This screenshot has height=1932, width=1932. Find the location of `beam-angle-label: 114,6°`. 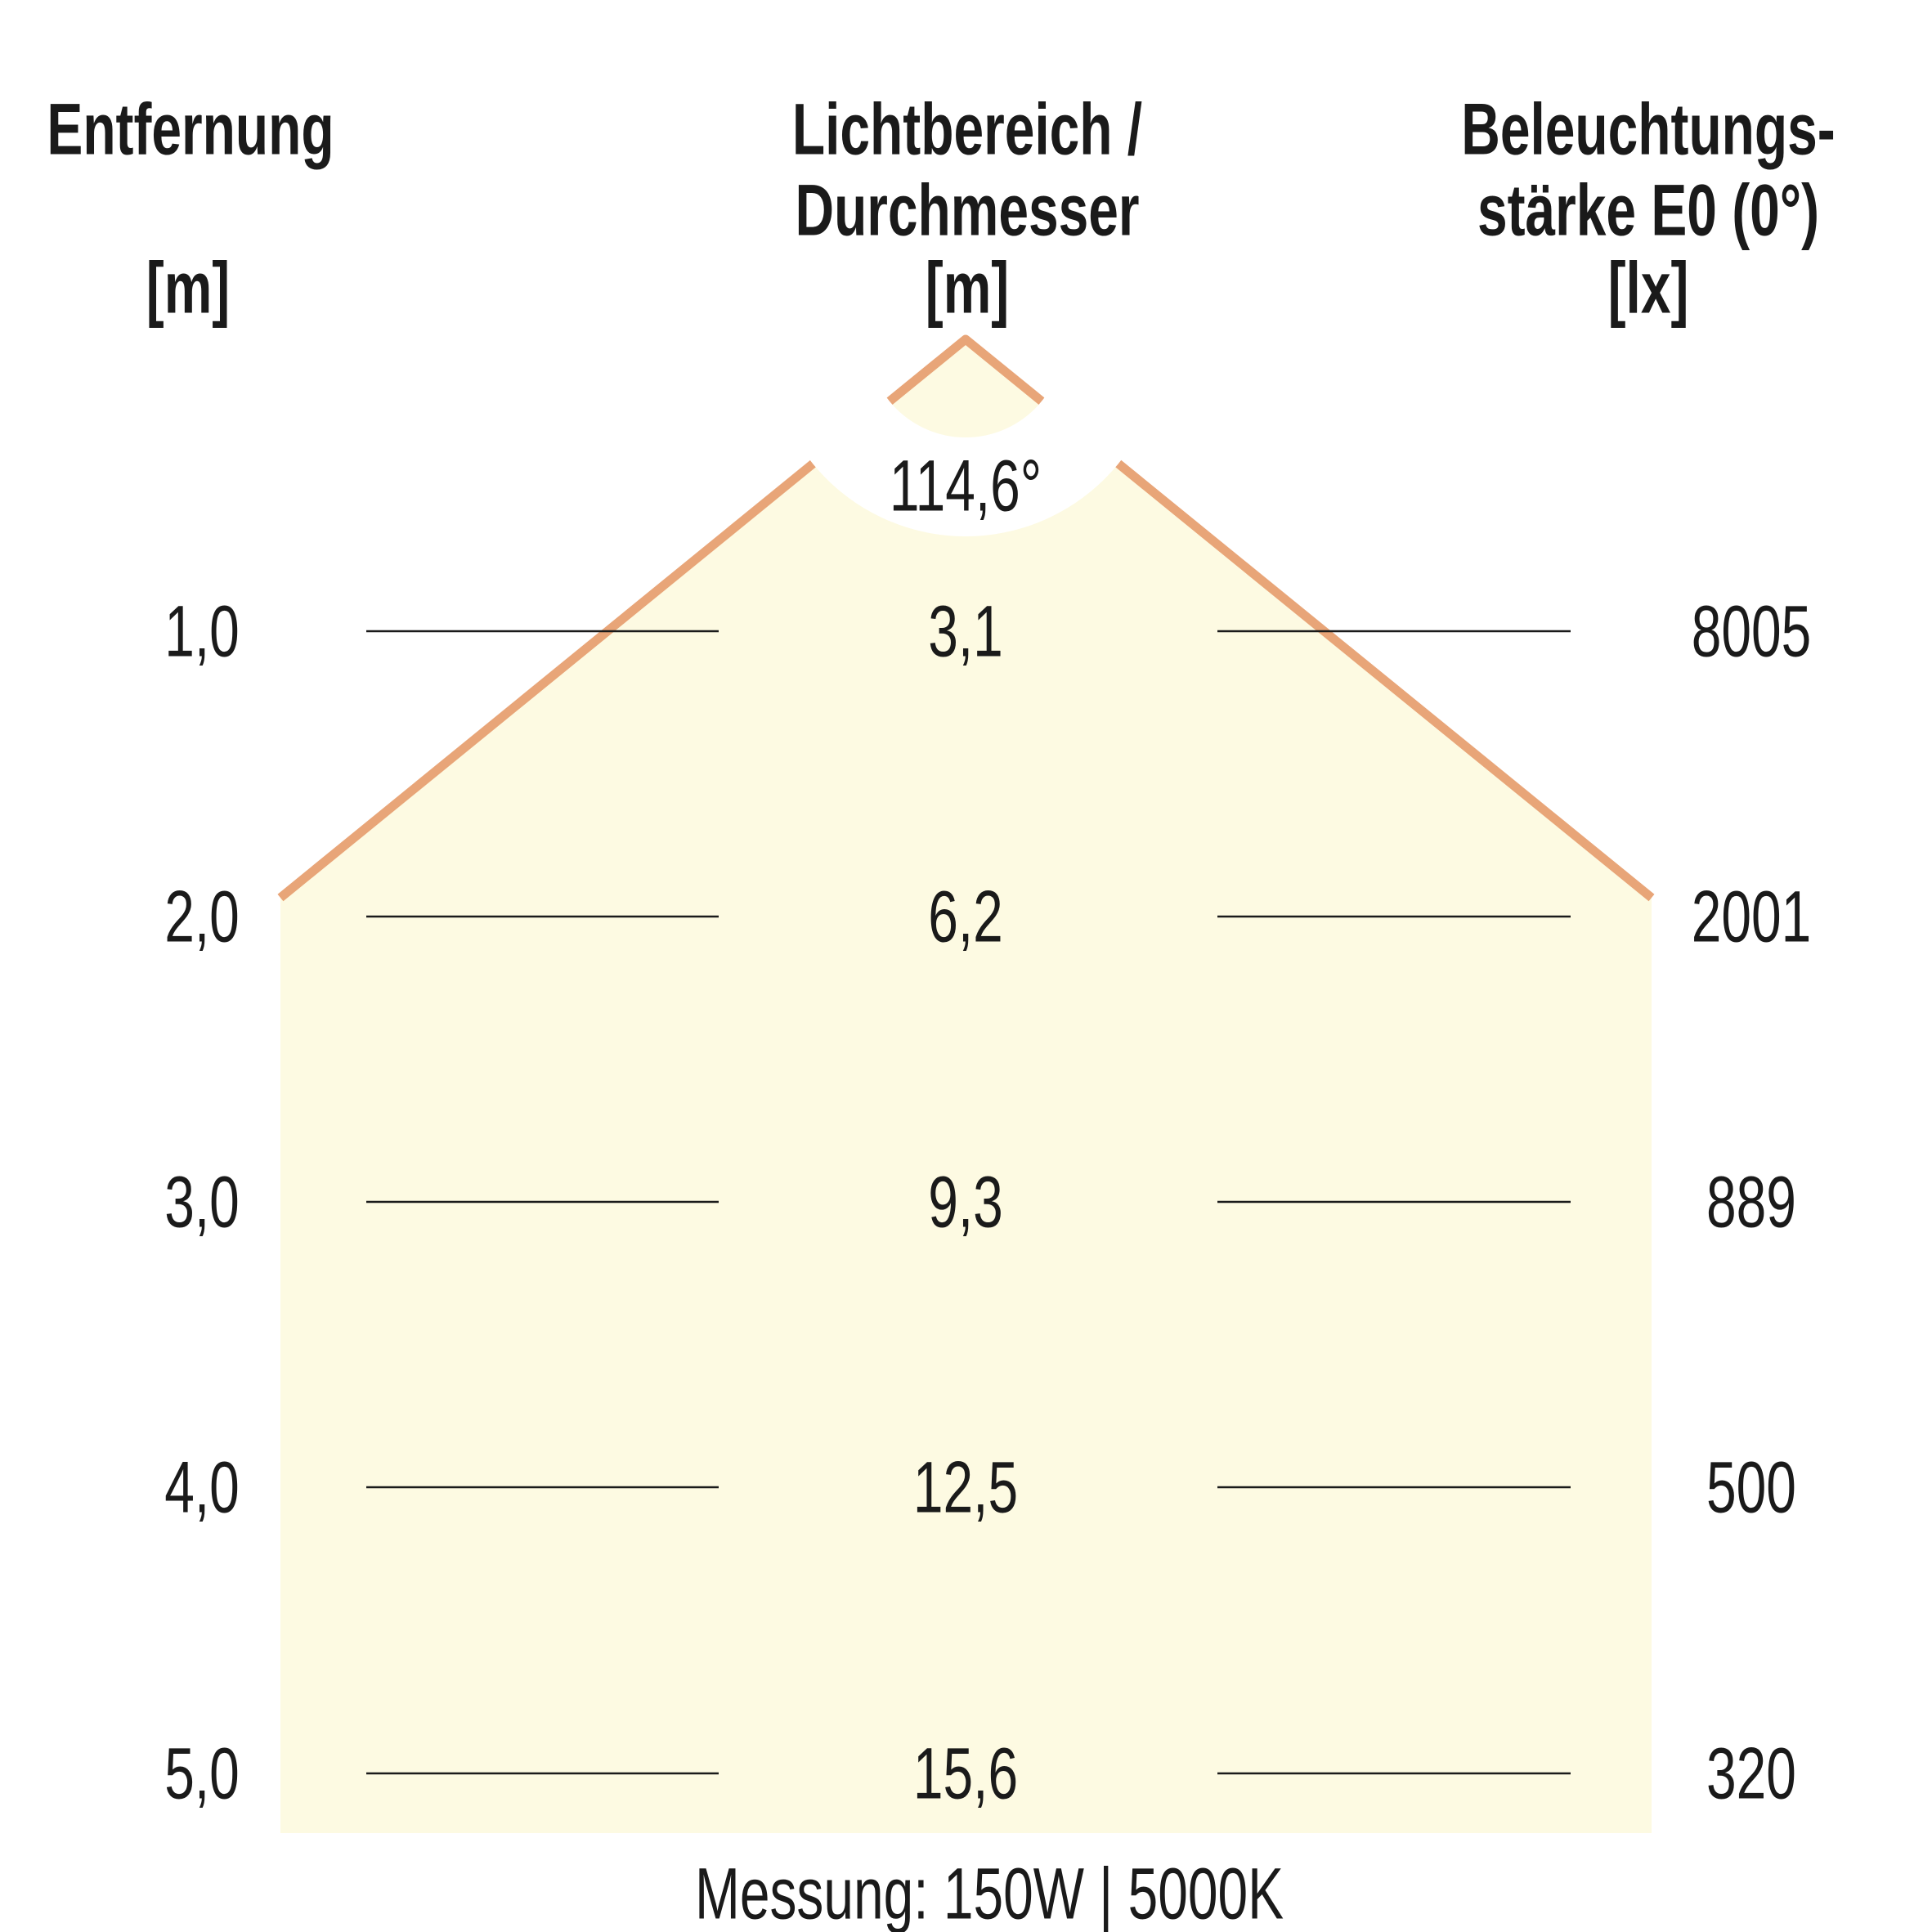

beam-angle-label: 114,6° is located at coordinates (965, 485).